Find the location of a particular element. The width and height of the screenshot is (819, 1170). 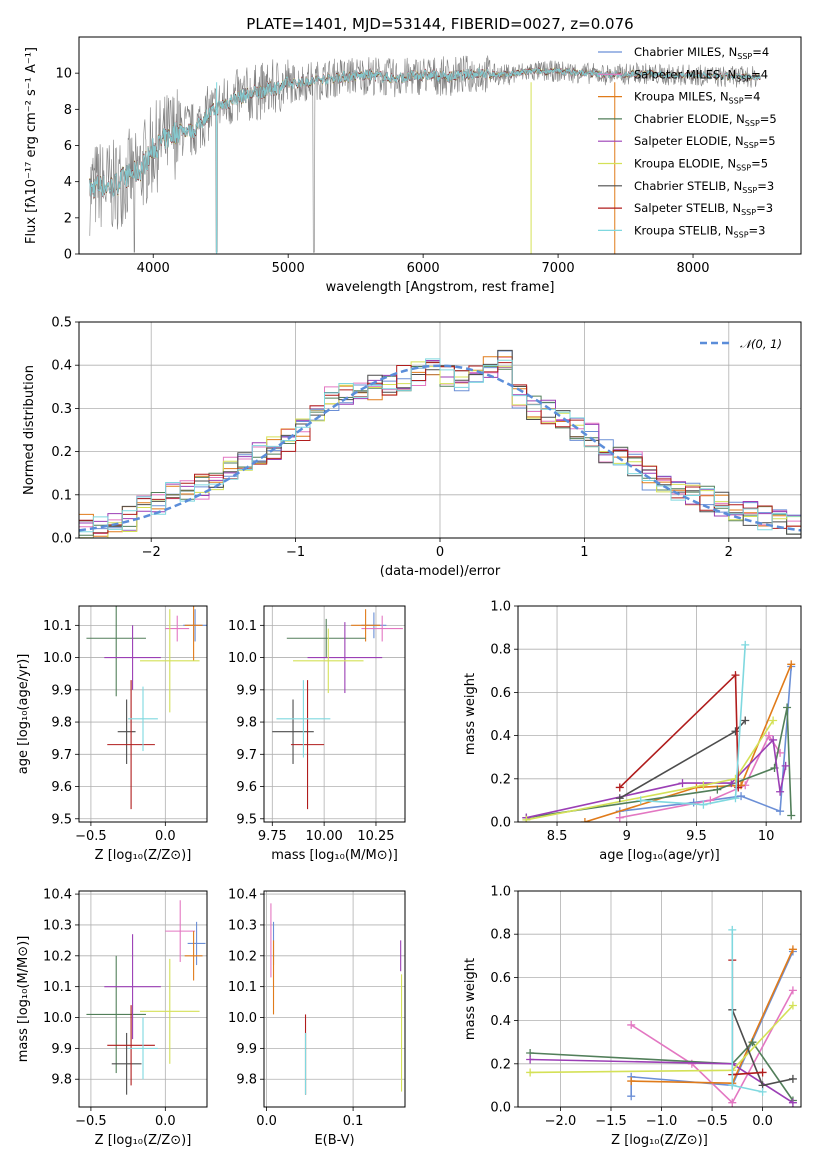

weight_vs_age-ytick-label: 0.2 is located at coordinates (500, 779).